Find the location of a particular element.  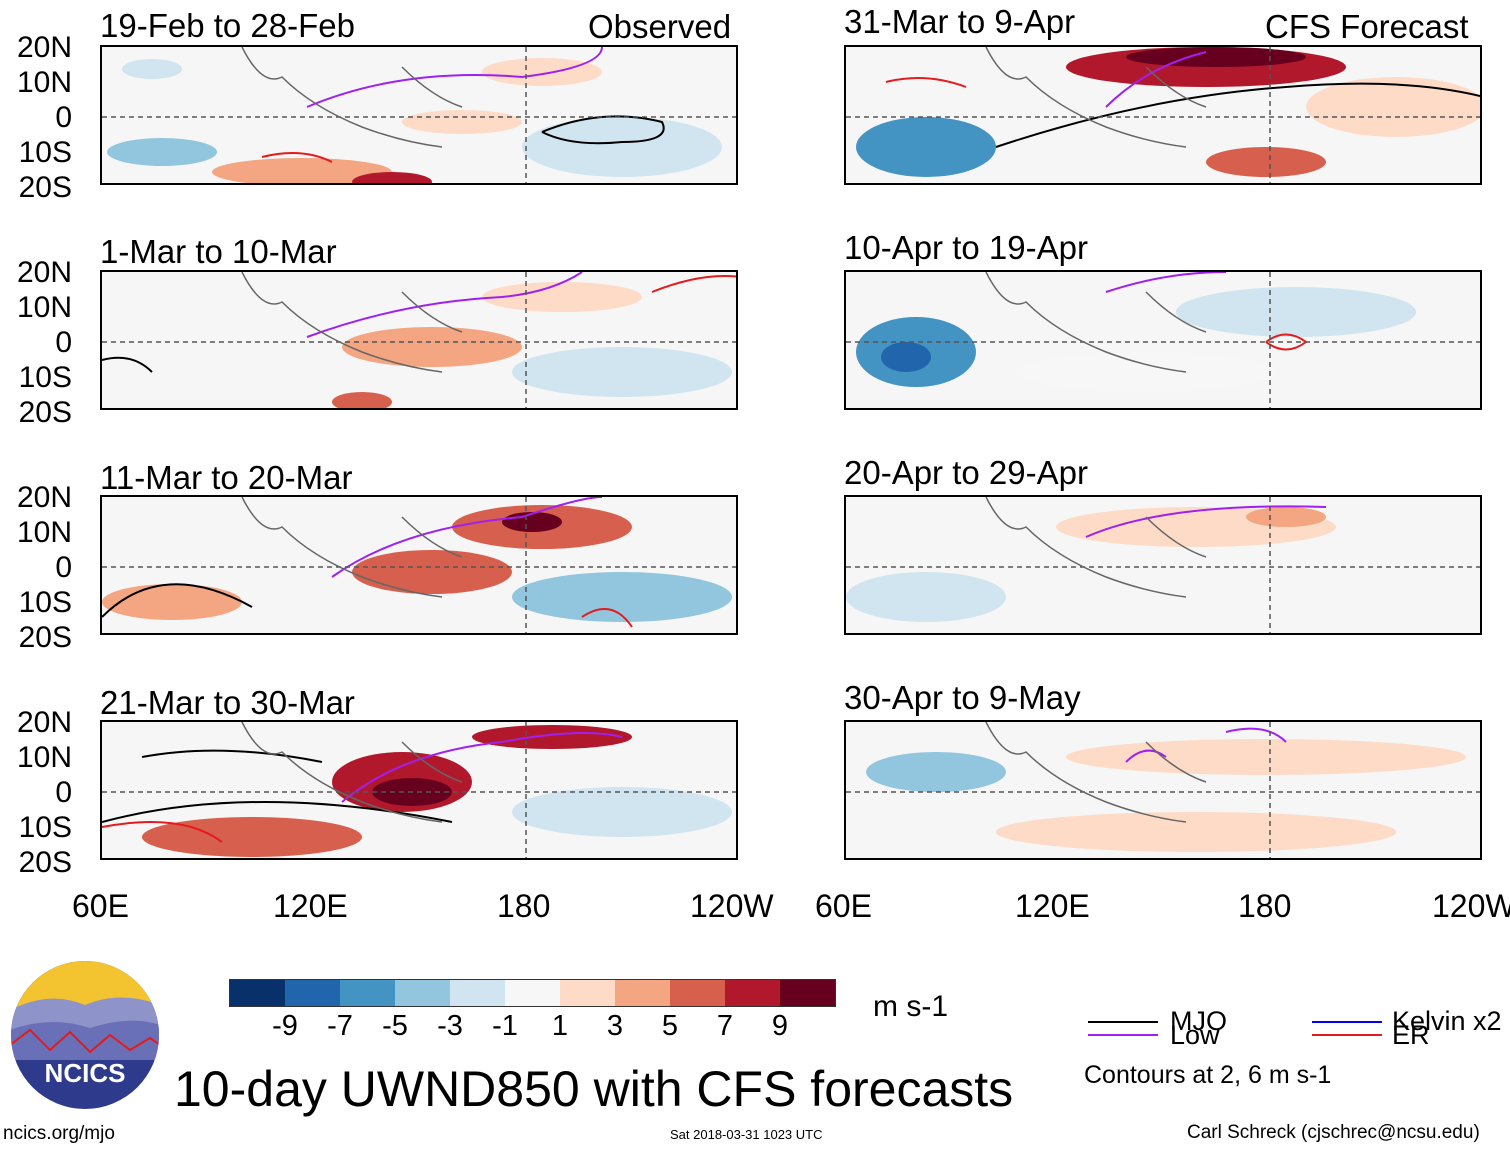

ncics-logo: NCICS is located at coordinates (85, 1035).